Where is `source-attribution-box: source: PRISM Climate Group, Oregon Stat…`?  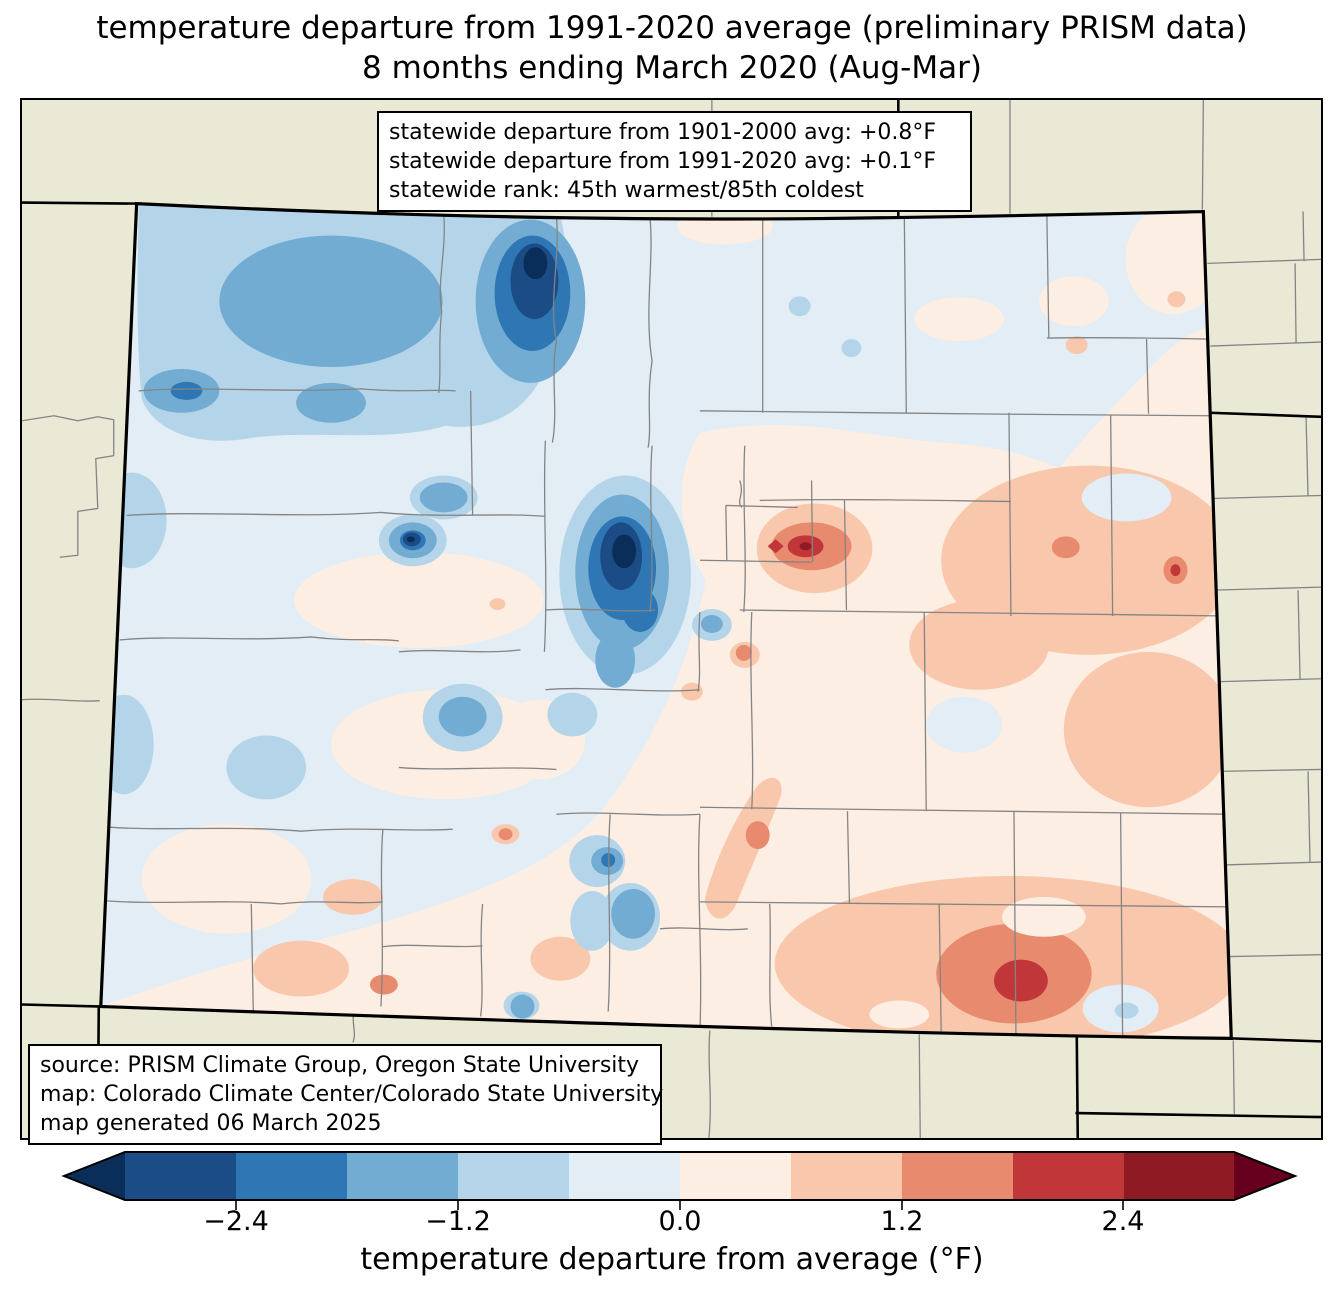 source-attribution-box: source: PRISM Climate Group, Oregon Stat… is located at coordinates (346, 1094).